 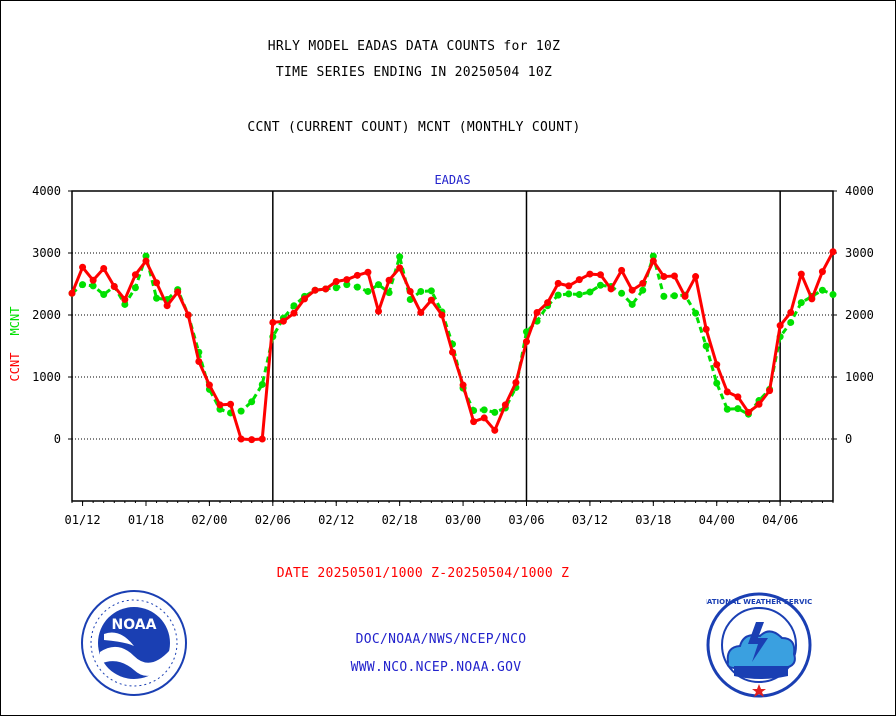 I want to click on noaa-logo-text: NOAA, so click(x=134, y=625).